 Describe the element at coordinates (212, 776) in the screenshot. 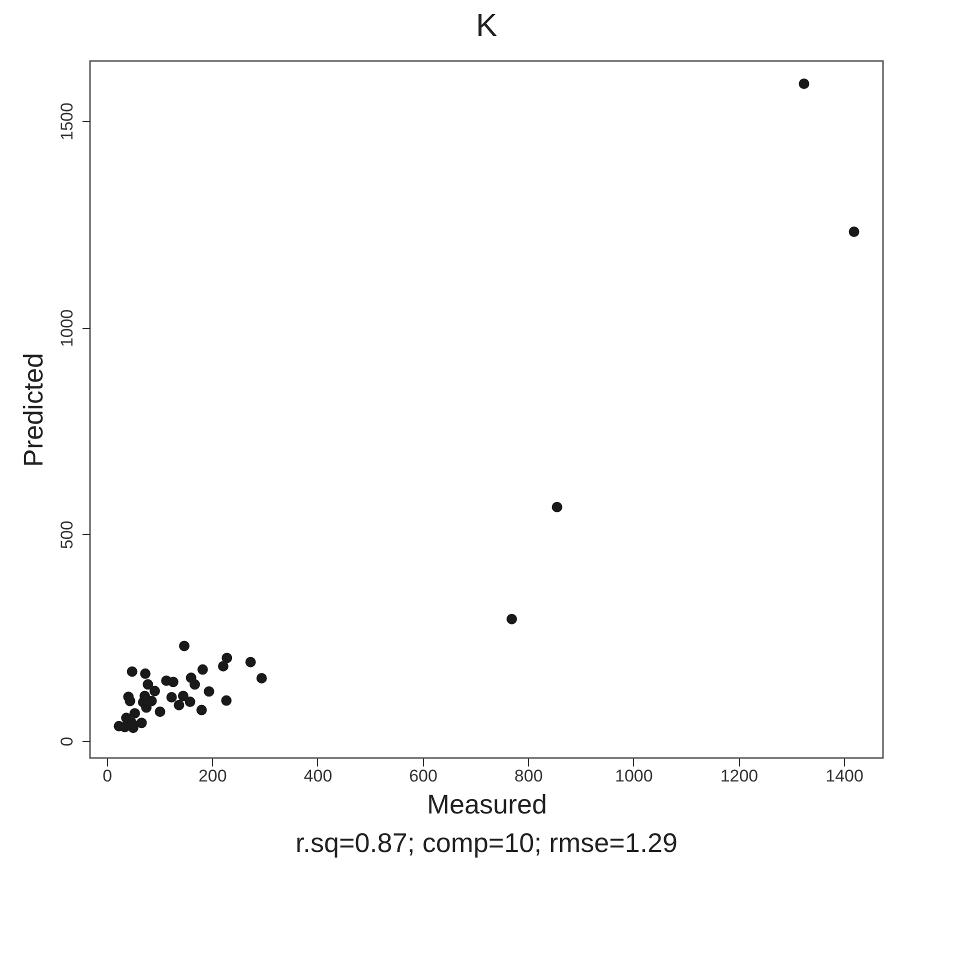

I see `x-tick-label: 200` at that location.